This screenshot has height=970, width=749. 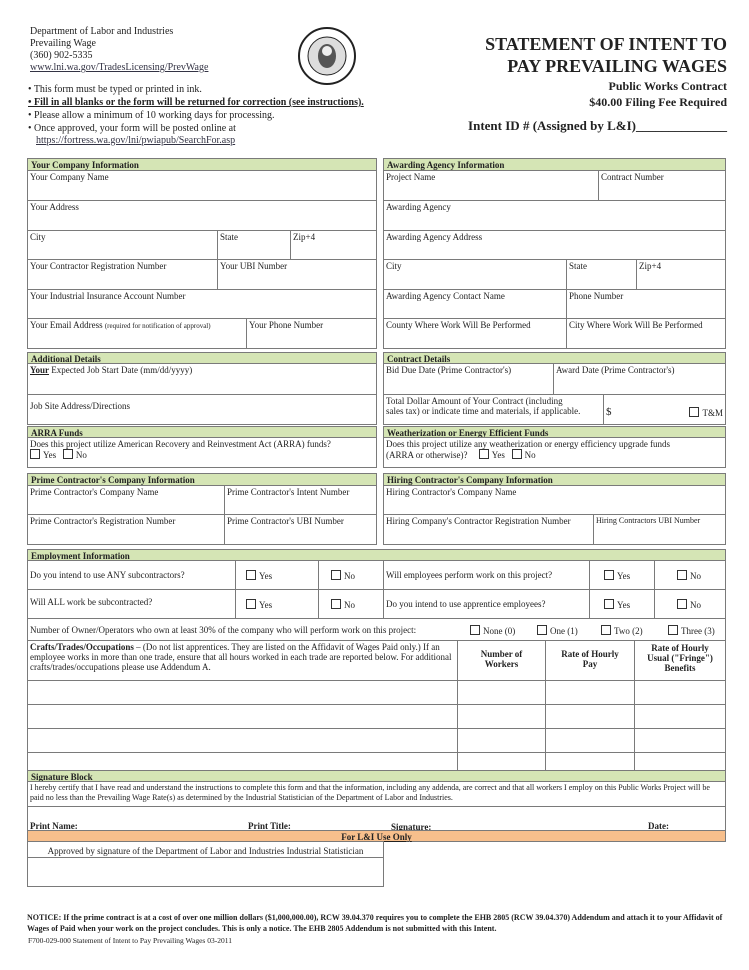 What do you see at coordinates (67, 454) in the screenshot?
I see `arra-no-checkbox` at bounding box center [67, 454].